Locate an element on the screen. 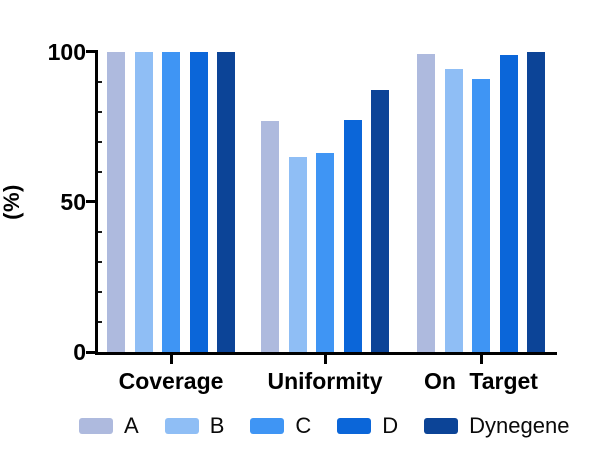 This screenshot has width=600, height=456. bar-b-on-target is located at coordinates (453, 210).